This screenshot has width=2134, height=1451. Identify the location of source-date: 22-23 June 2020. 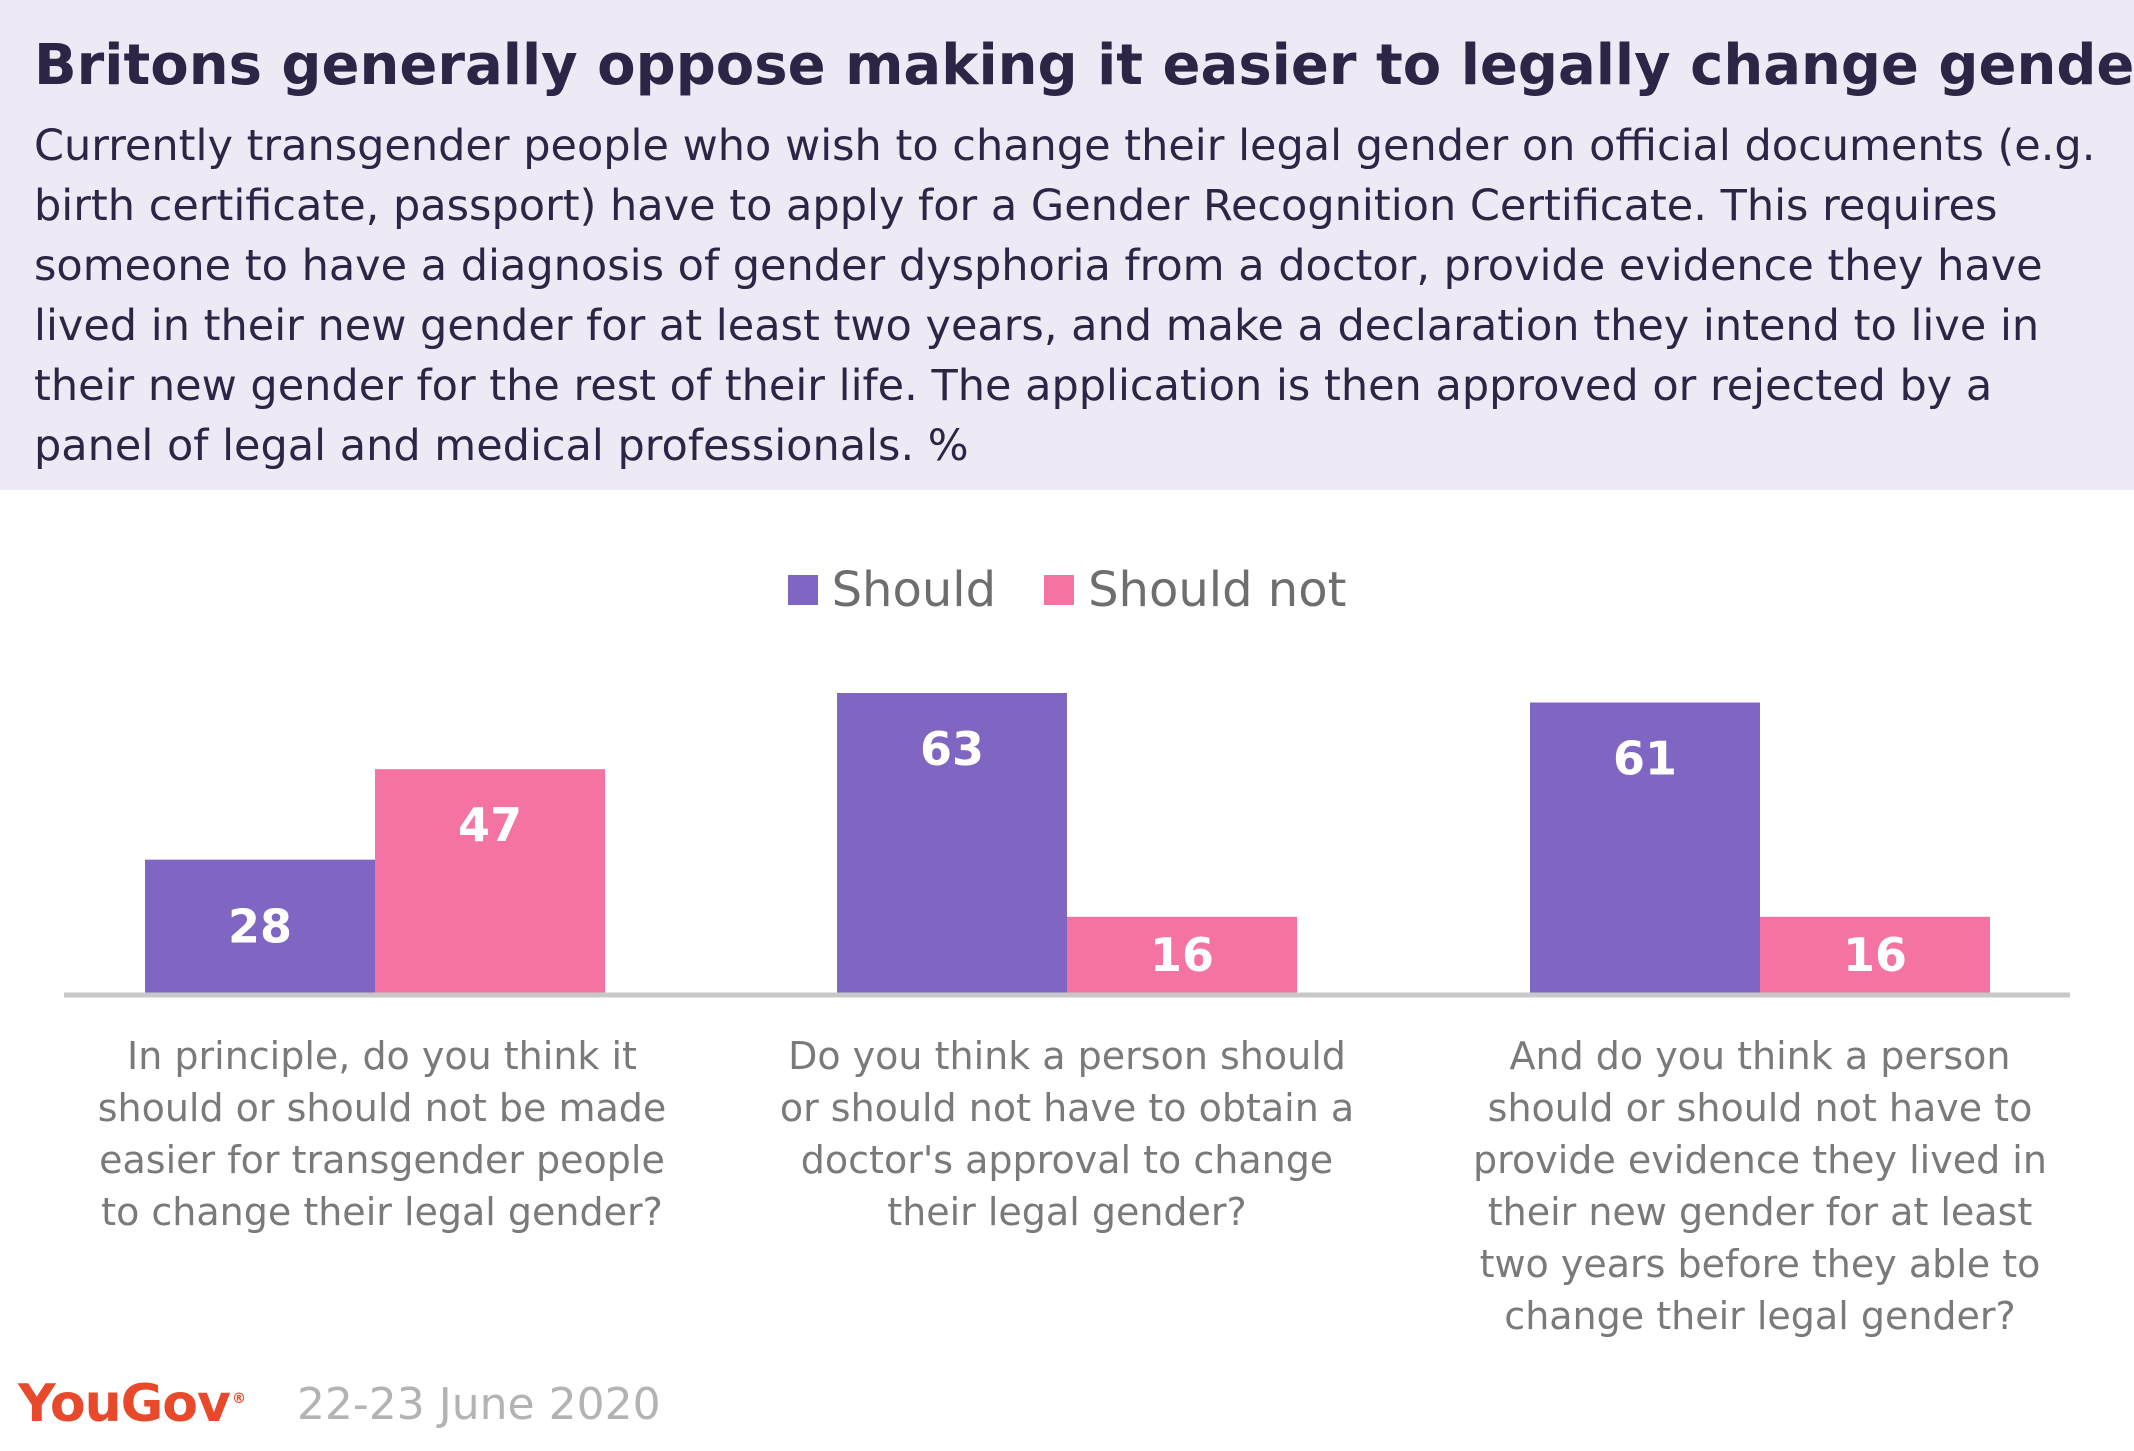
(478, 1404).